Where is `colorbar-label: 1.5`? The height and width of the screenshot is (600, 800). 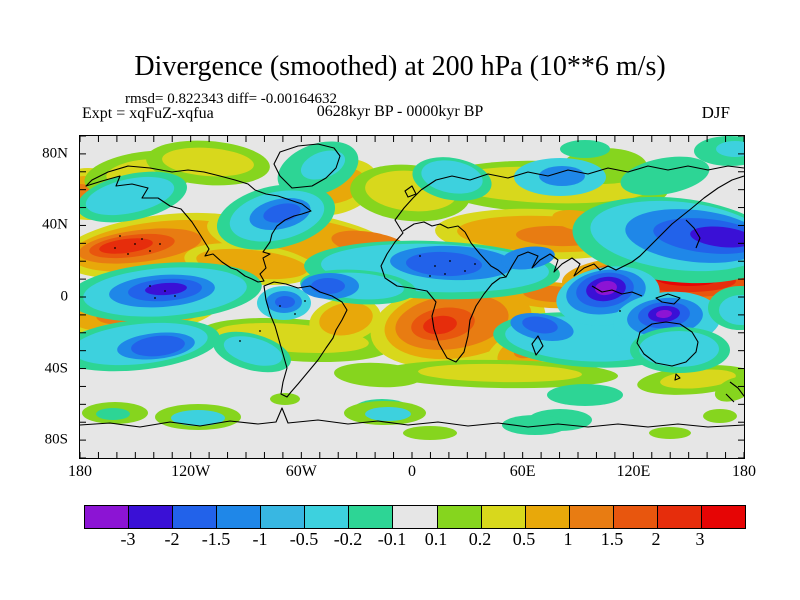 colorbar-label: 1.5 is located at coordinates (612, 539).